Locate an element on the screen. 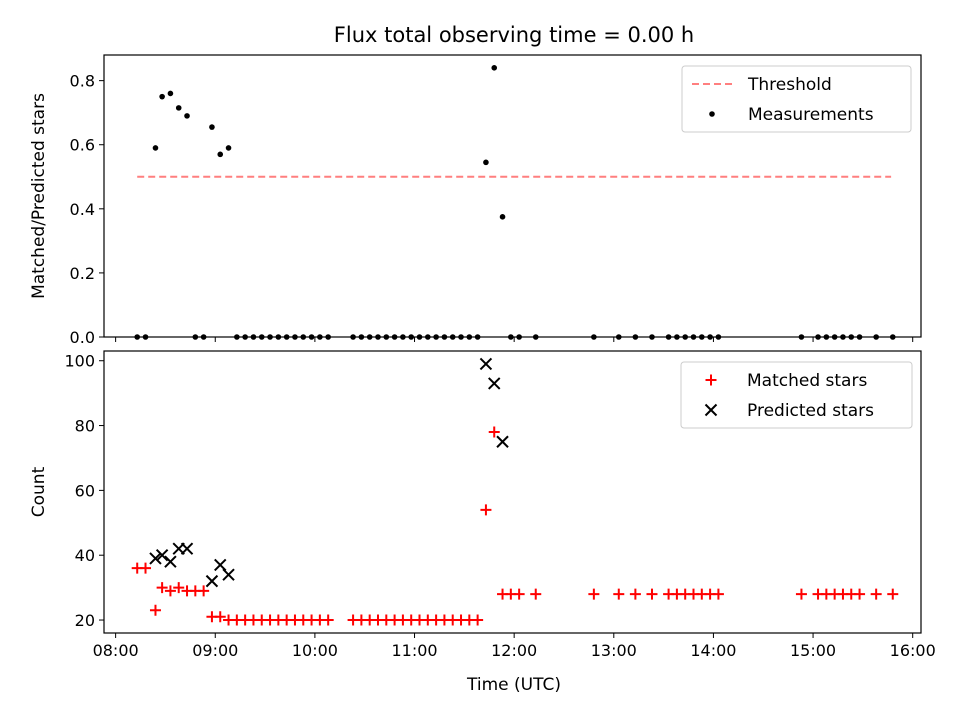 The image size is (960, 724). legend-label: Matched stars is located at coordinates (807, 381).